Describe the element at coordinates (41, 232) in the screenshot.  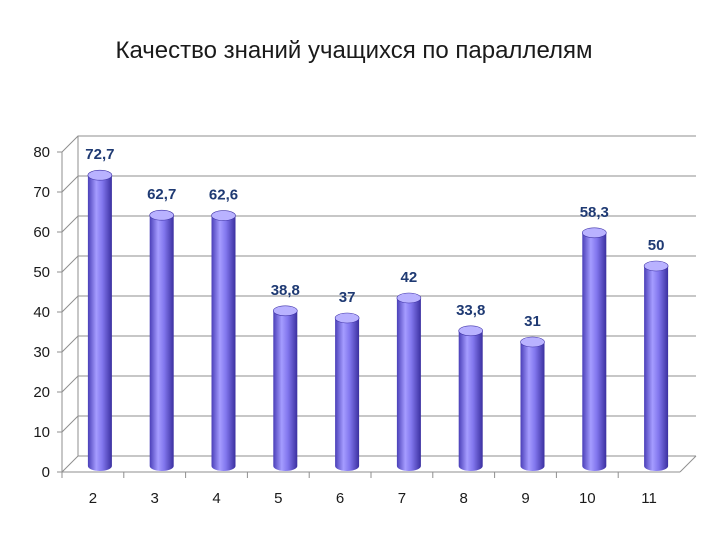
I see `y-tick-label: 60` at that location.